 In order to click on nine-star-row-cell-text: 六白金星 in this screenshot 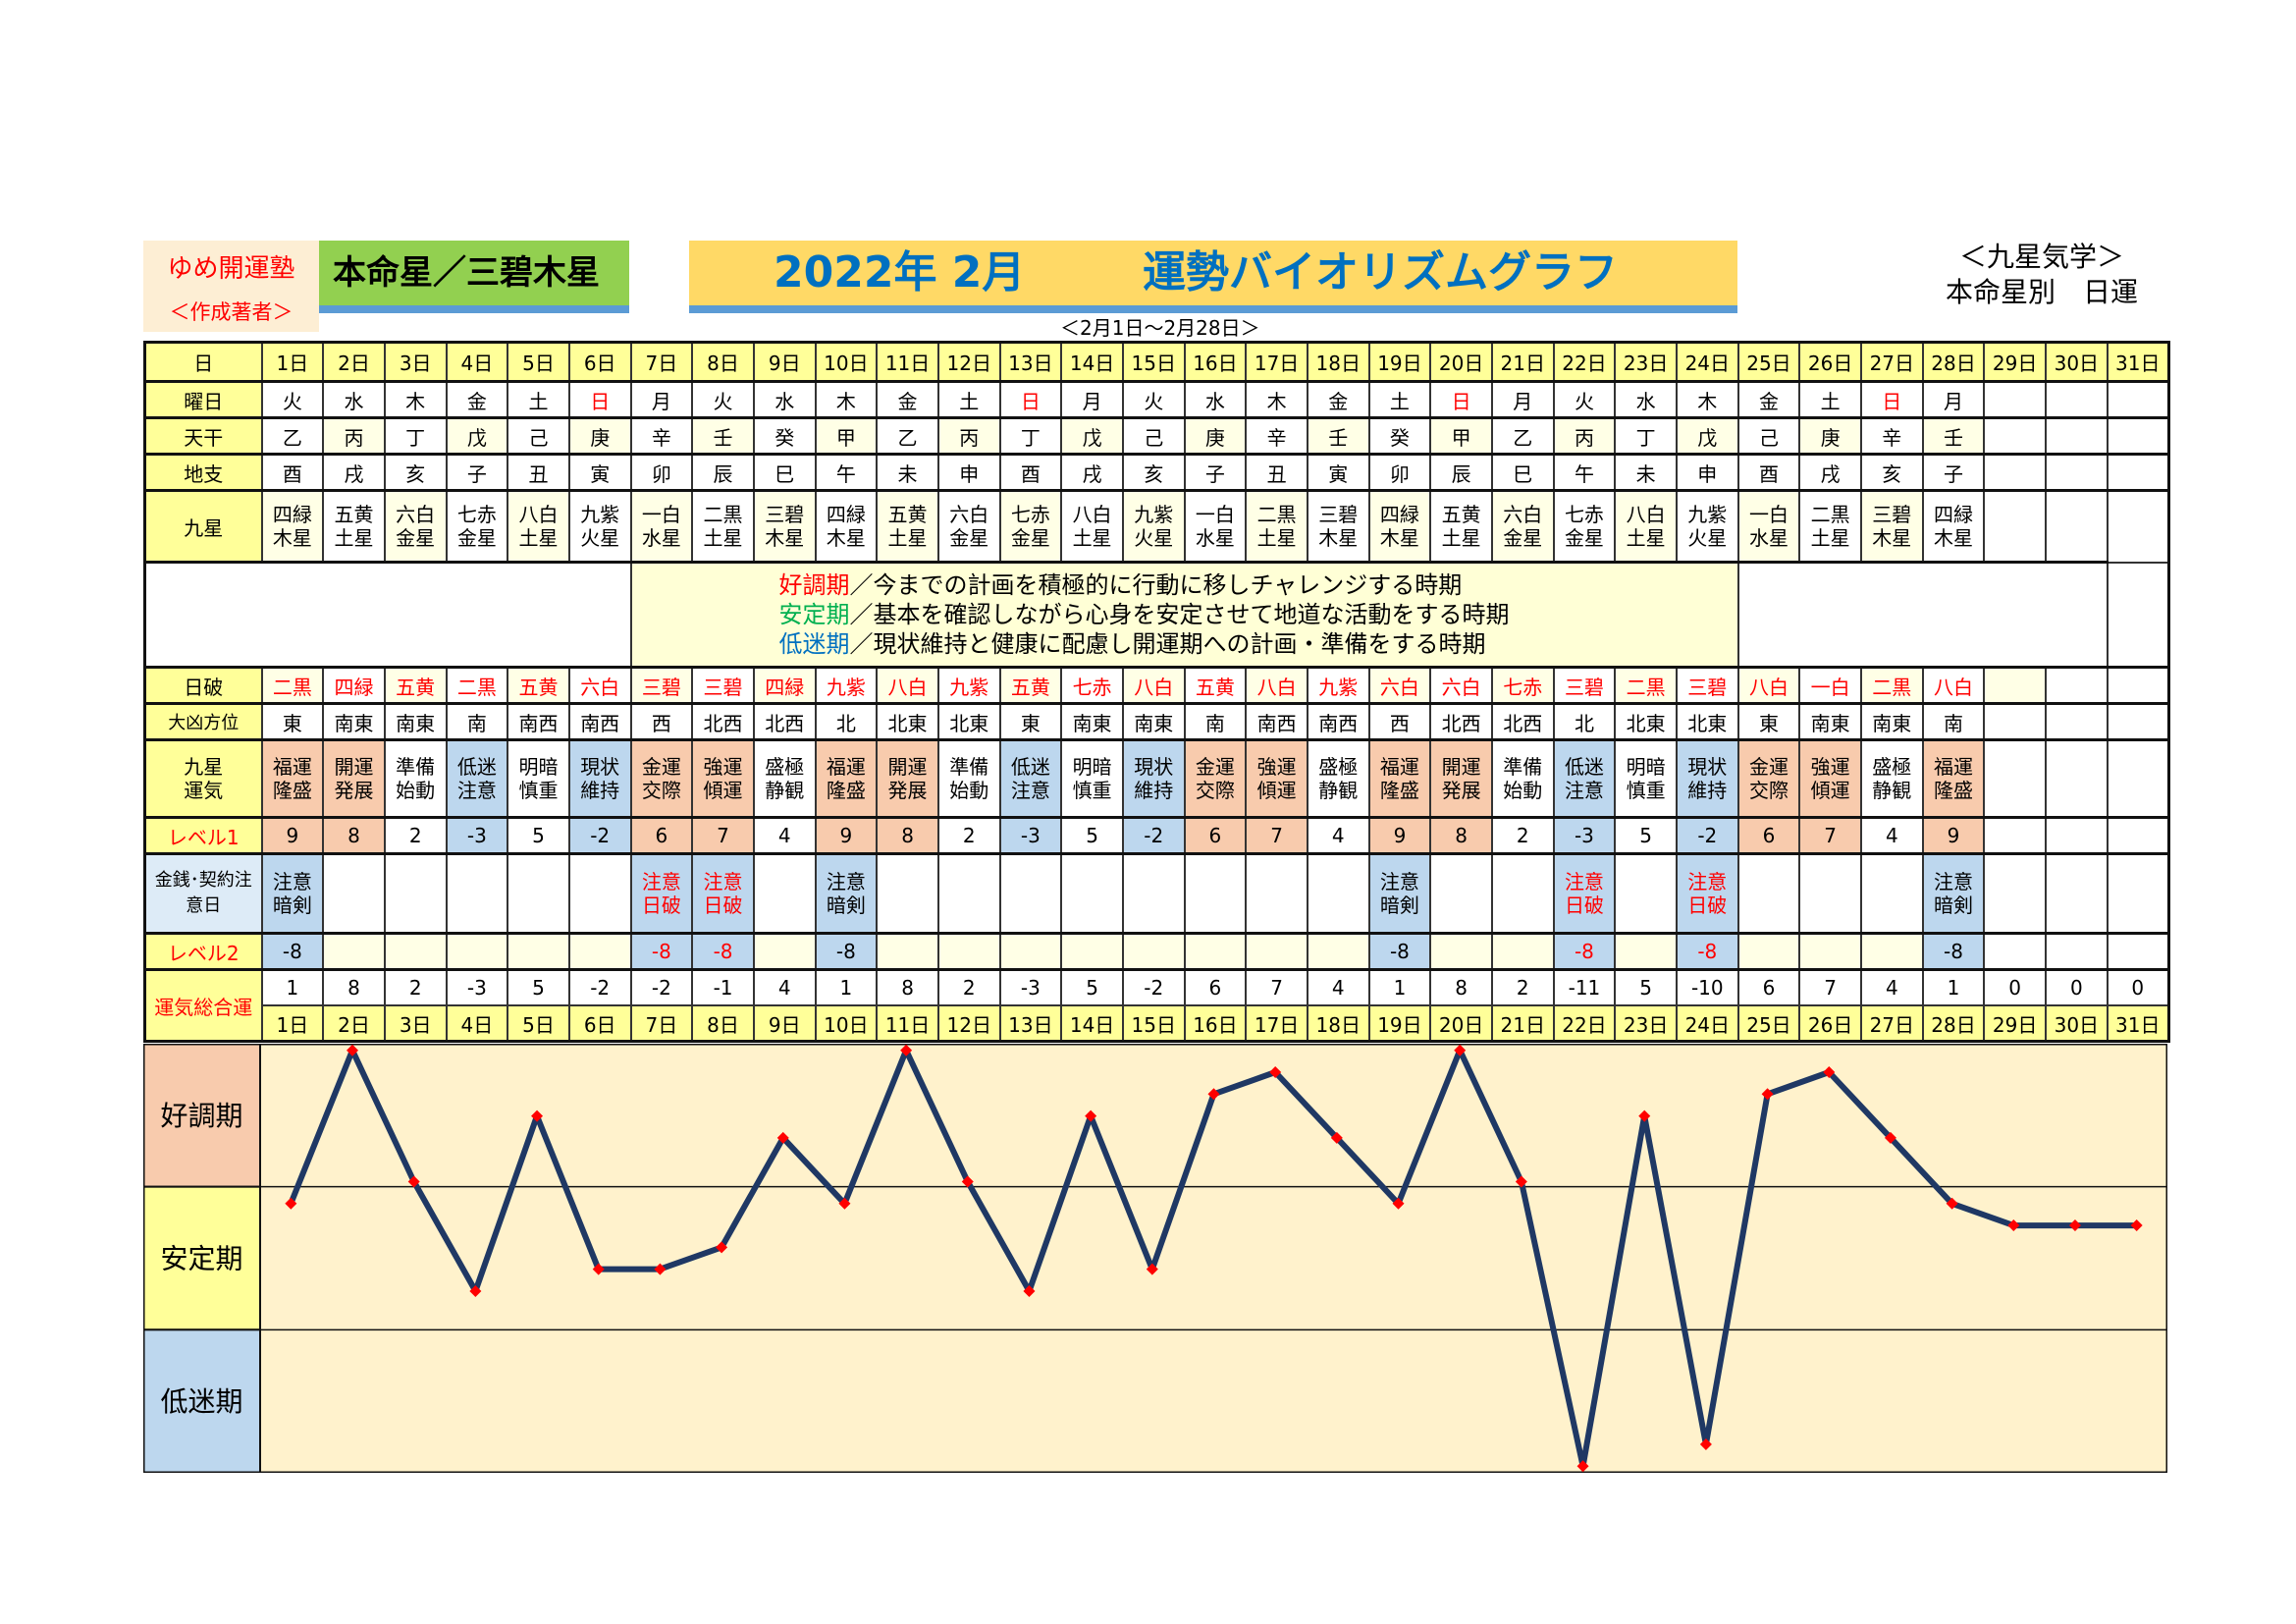, I will do `click(969, 526)`.